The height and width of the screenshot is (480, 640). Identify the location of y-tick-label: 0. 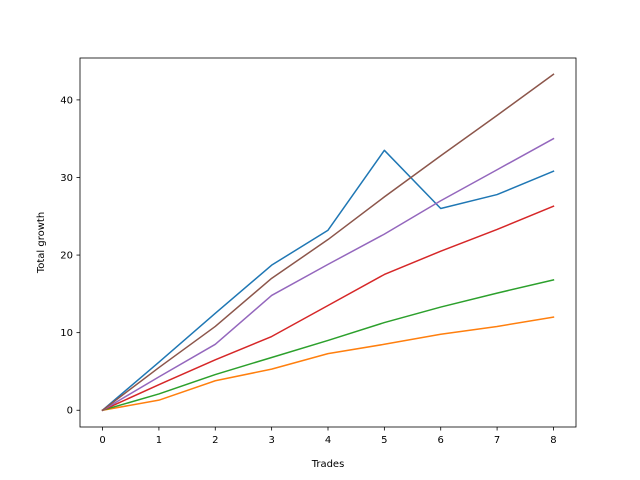
(70, 411).